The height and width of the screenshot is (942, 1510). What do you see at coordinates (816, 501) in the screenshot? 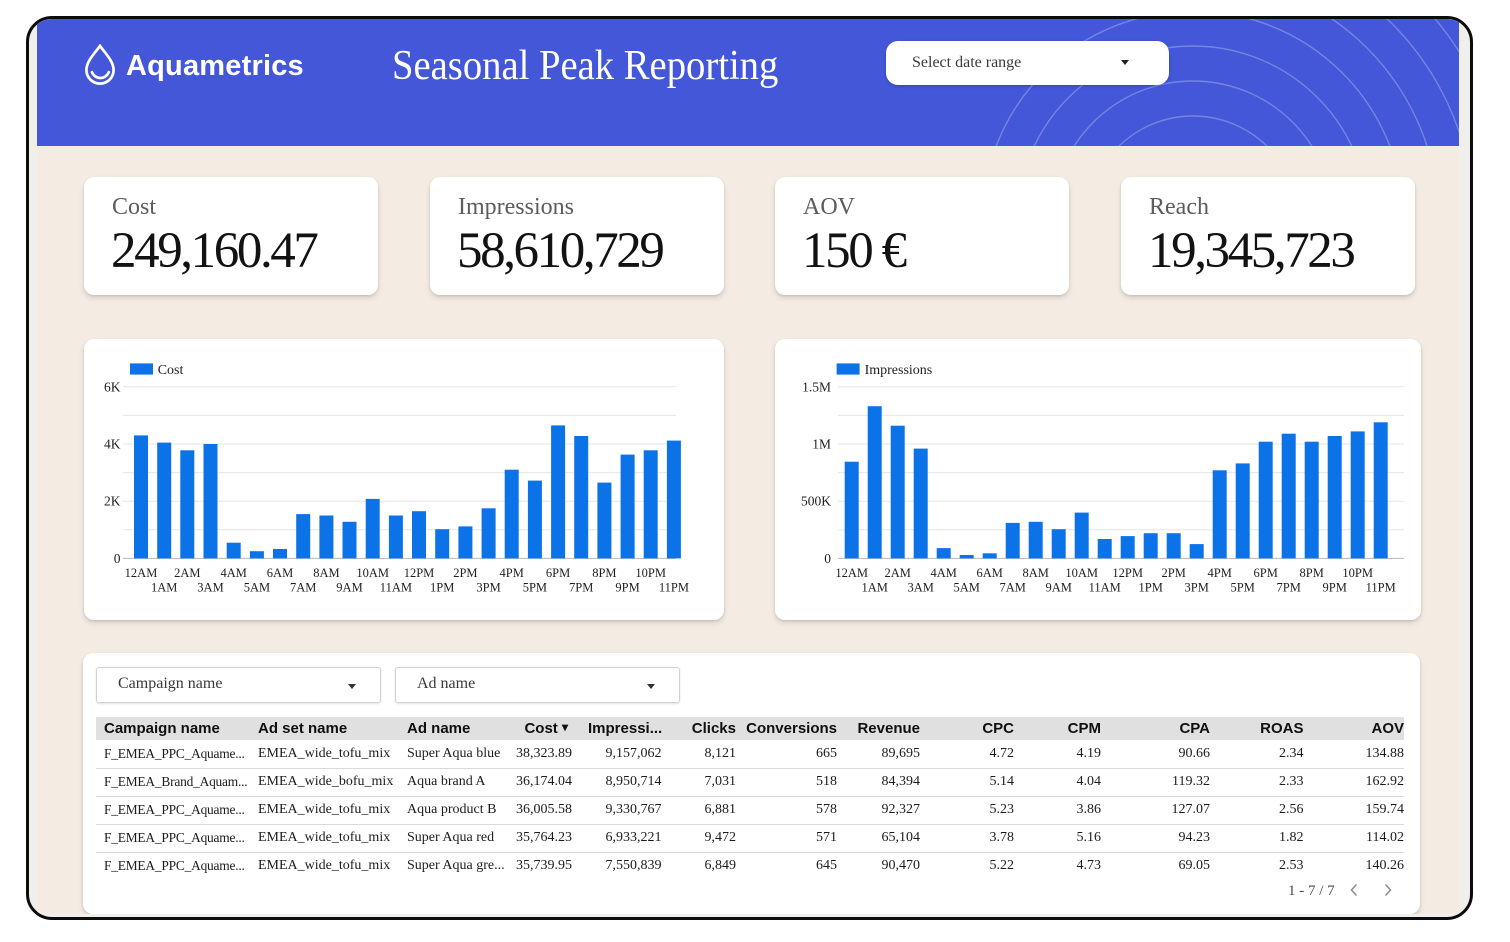
I see `svg-text: 500K` at bounding box center [816, 501].